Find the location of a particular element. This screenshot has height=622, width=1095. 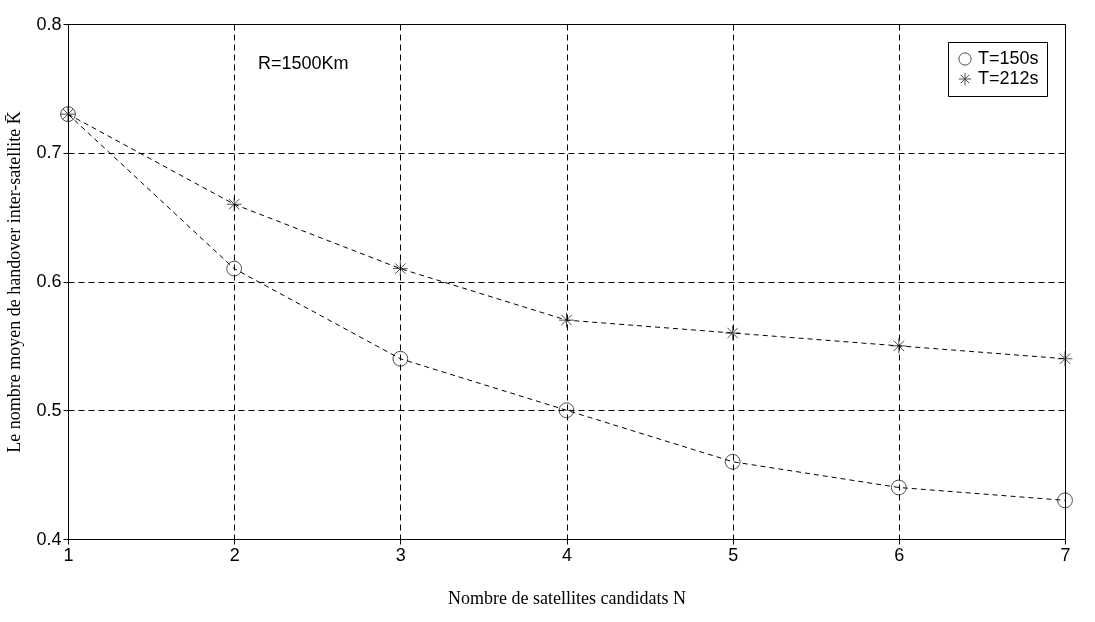

y-tick-label: 0.6 is located at coordinates (49, 281).